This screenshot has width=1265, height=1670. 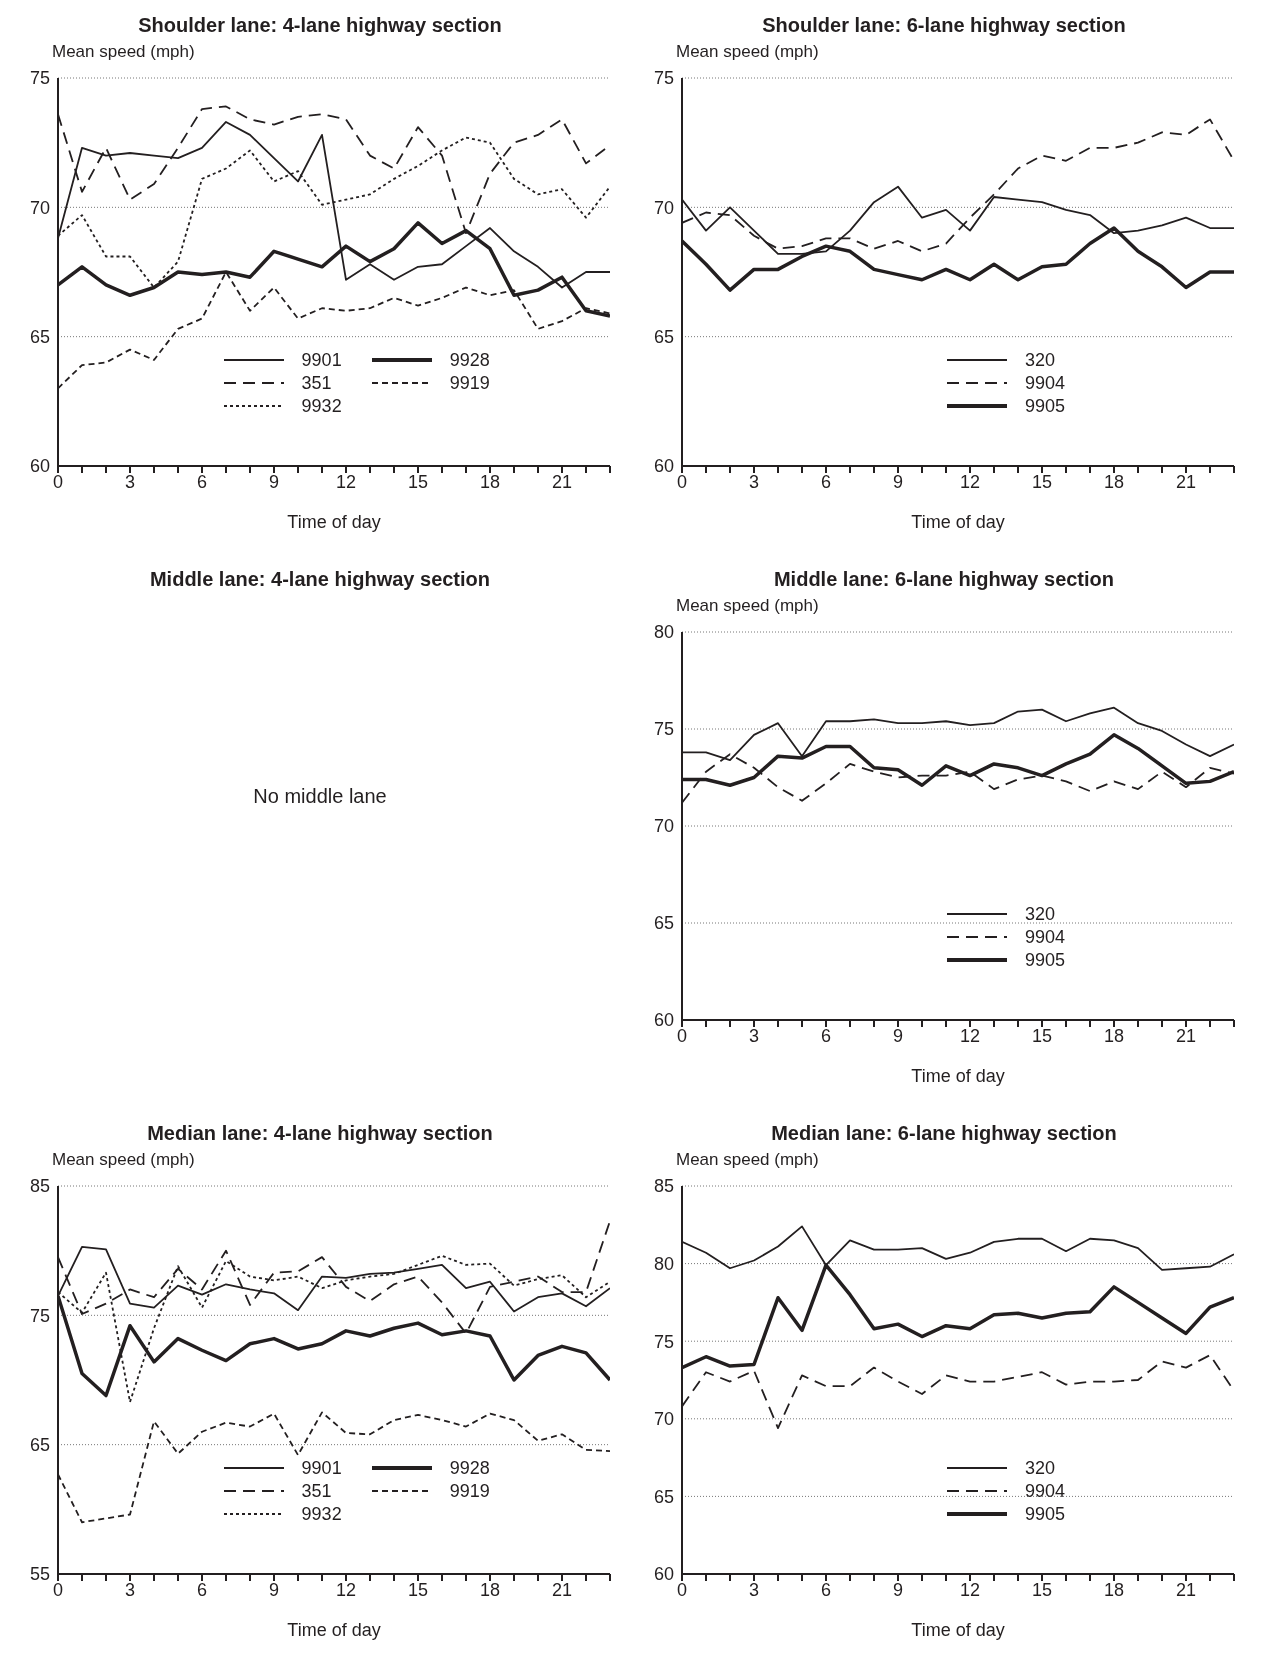 What do you see at coordinates (320, 25) in the screenshot?
I see `chart-title: Shoulder lane: 4-lane highway section` at bounding box center [320, 25].